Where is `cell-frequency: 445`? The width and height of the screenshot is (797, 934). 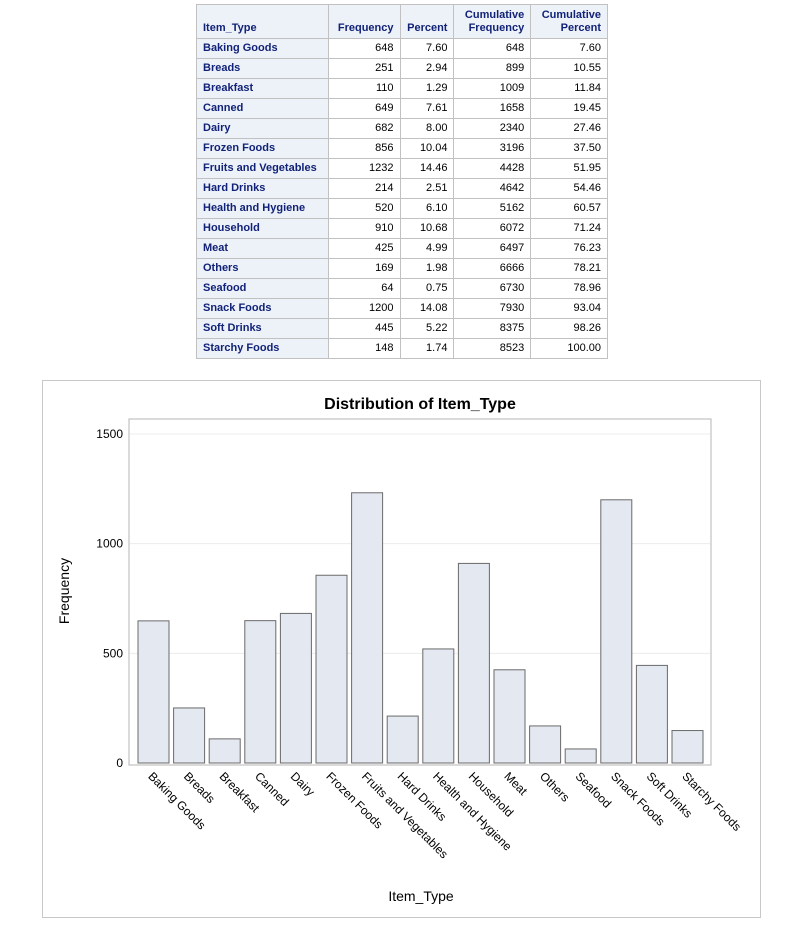 cell-frequency: 445 is located at coordinates (364, 328).